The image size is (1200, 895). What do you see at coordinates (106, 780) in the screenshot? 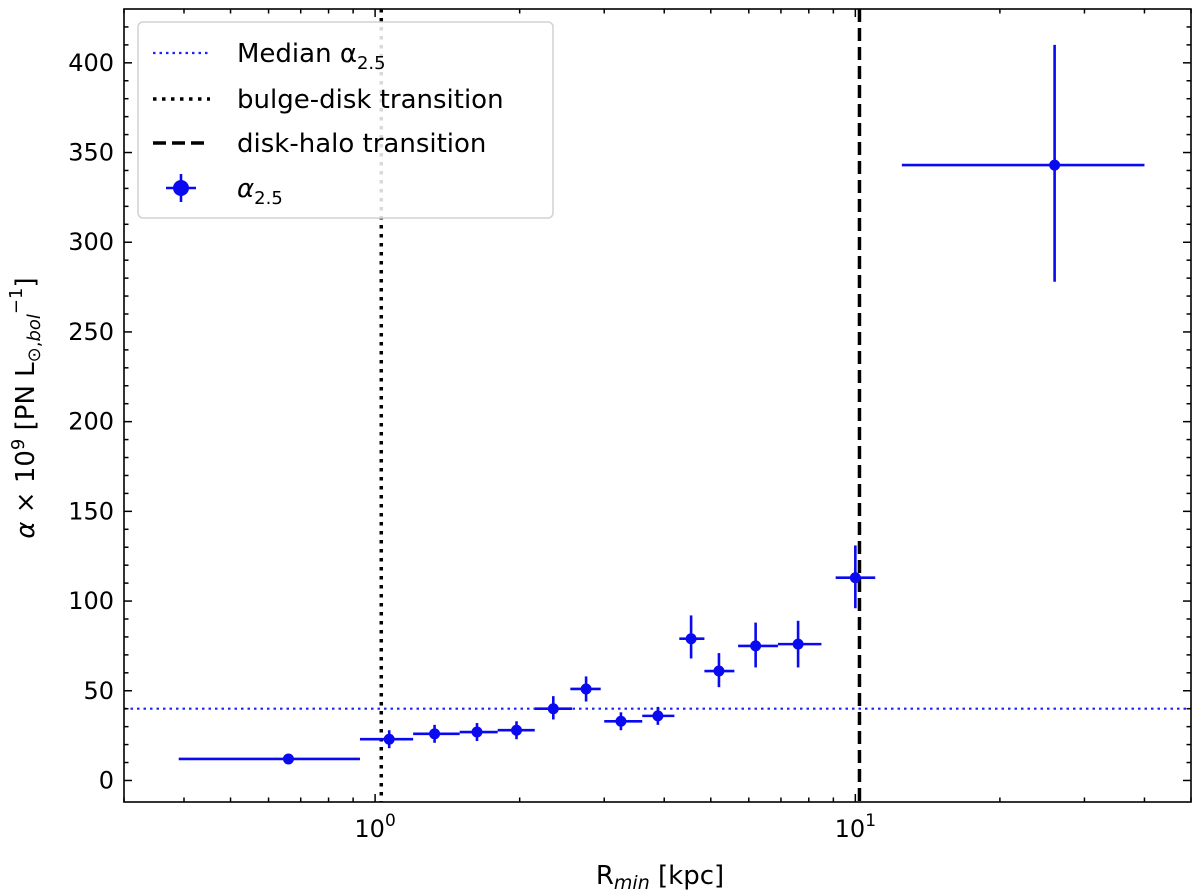
I see `y-tick-label: 0` at bounding box center [106, 780].